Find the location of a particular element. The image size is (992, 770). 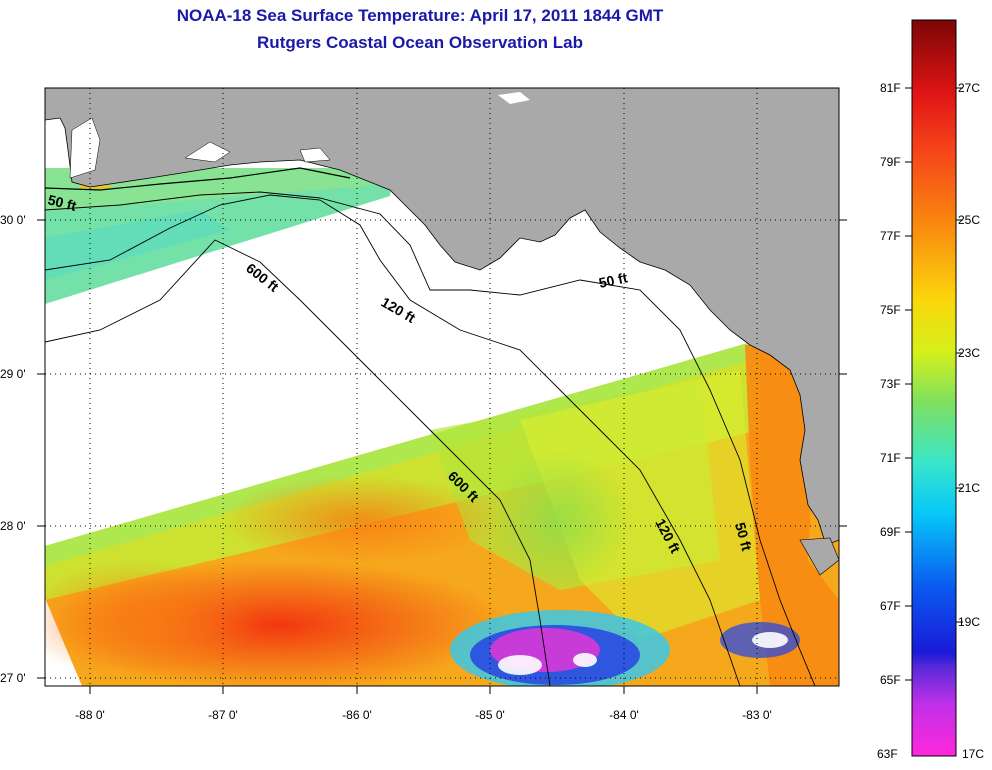

lon-label: -86 0' is located at coordinates (357, 715).